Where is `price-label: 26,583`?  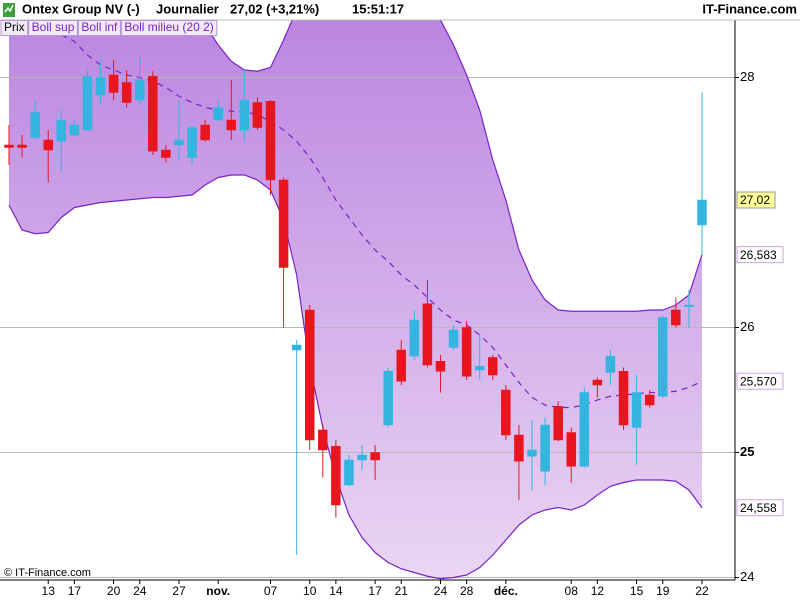
price-label: 26,583 is located at coordinates (758, 255).